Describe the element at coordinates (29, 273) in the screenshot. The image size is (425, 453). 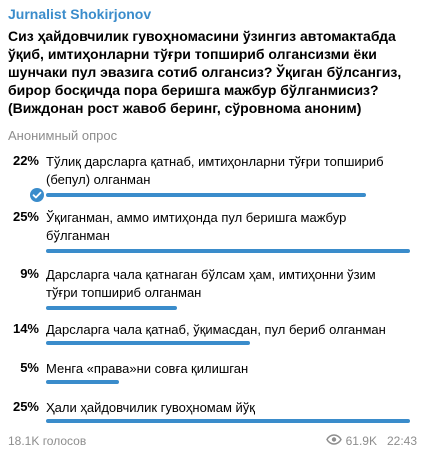
I see `option-percent: 9%` at that location.